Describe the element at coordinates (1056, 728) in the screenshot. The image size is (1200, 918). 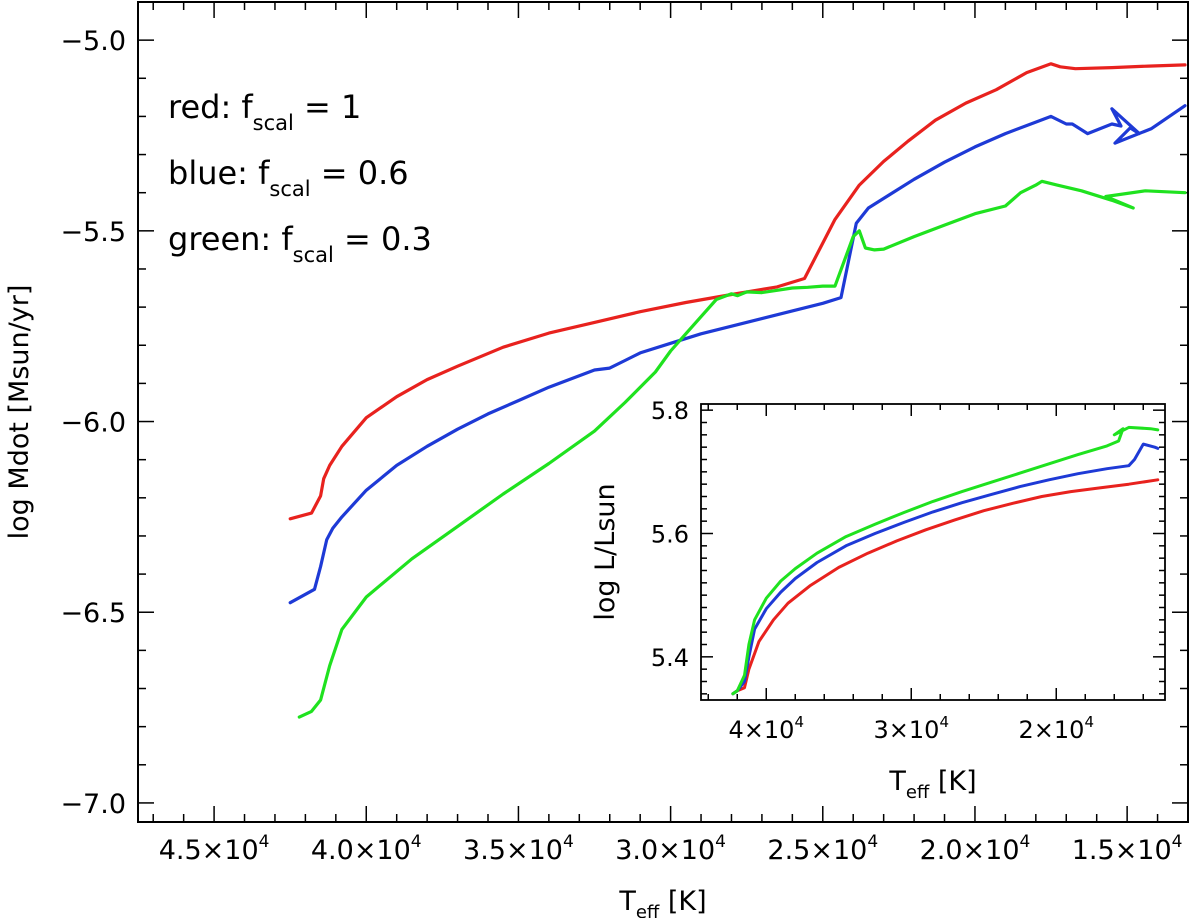
I see `inset-x-tick-label: 2×10⁴` at that location.